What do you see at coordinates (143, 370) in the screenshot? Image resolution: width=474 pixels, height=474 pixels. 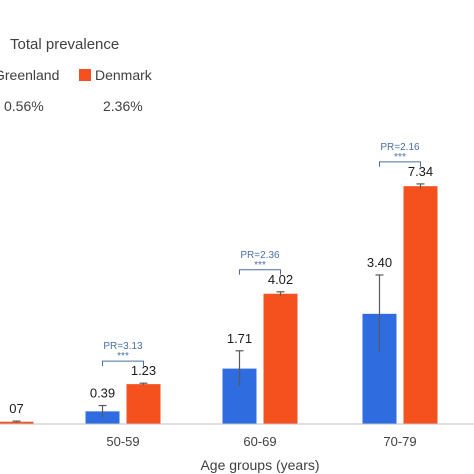 I see `value-label-denmark-50-59: 1.23` at bounding box center [143, 370].